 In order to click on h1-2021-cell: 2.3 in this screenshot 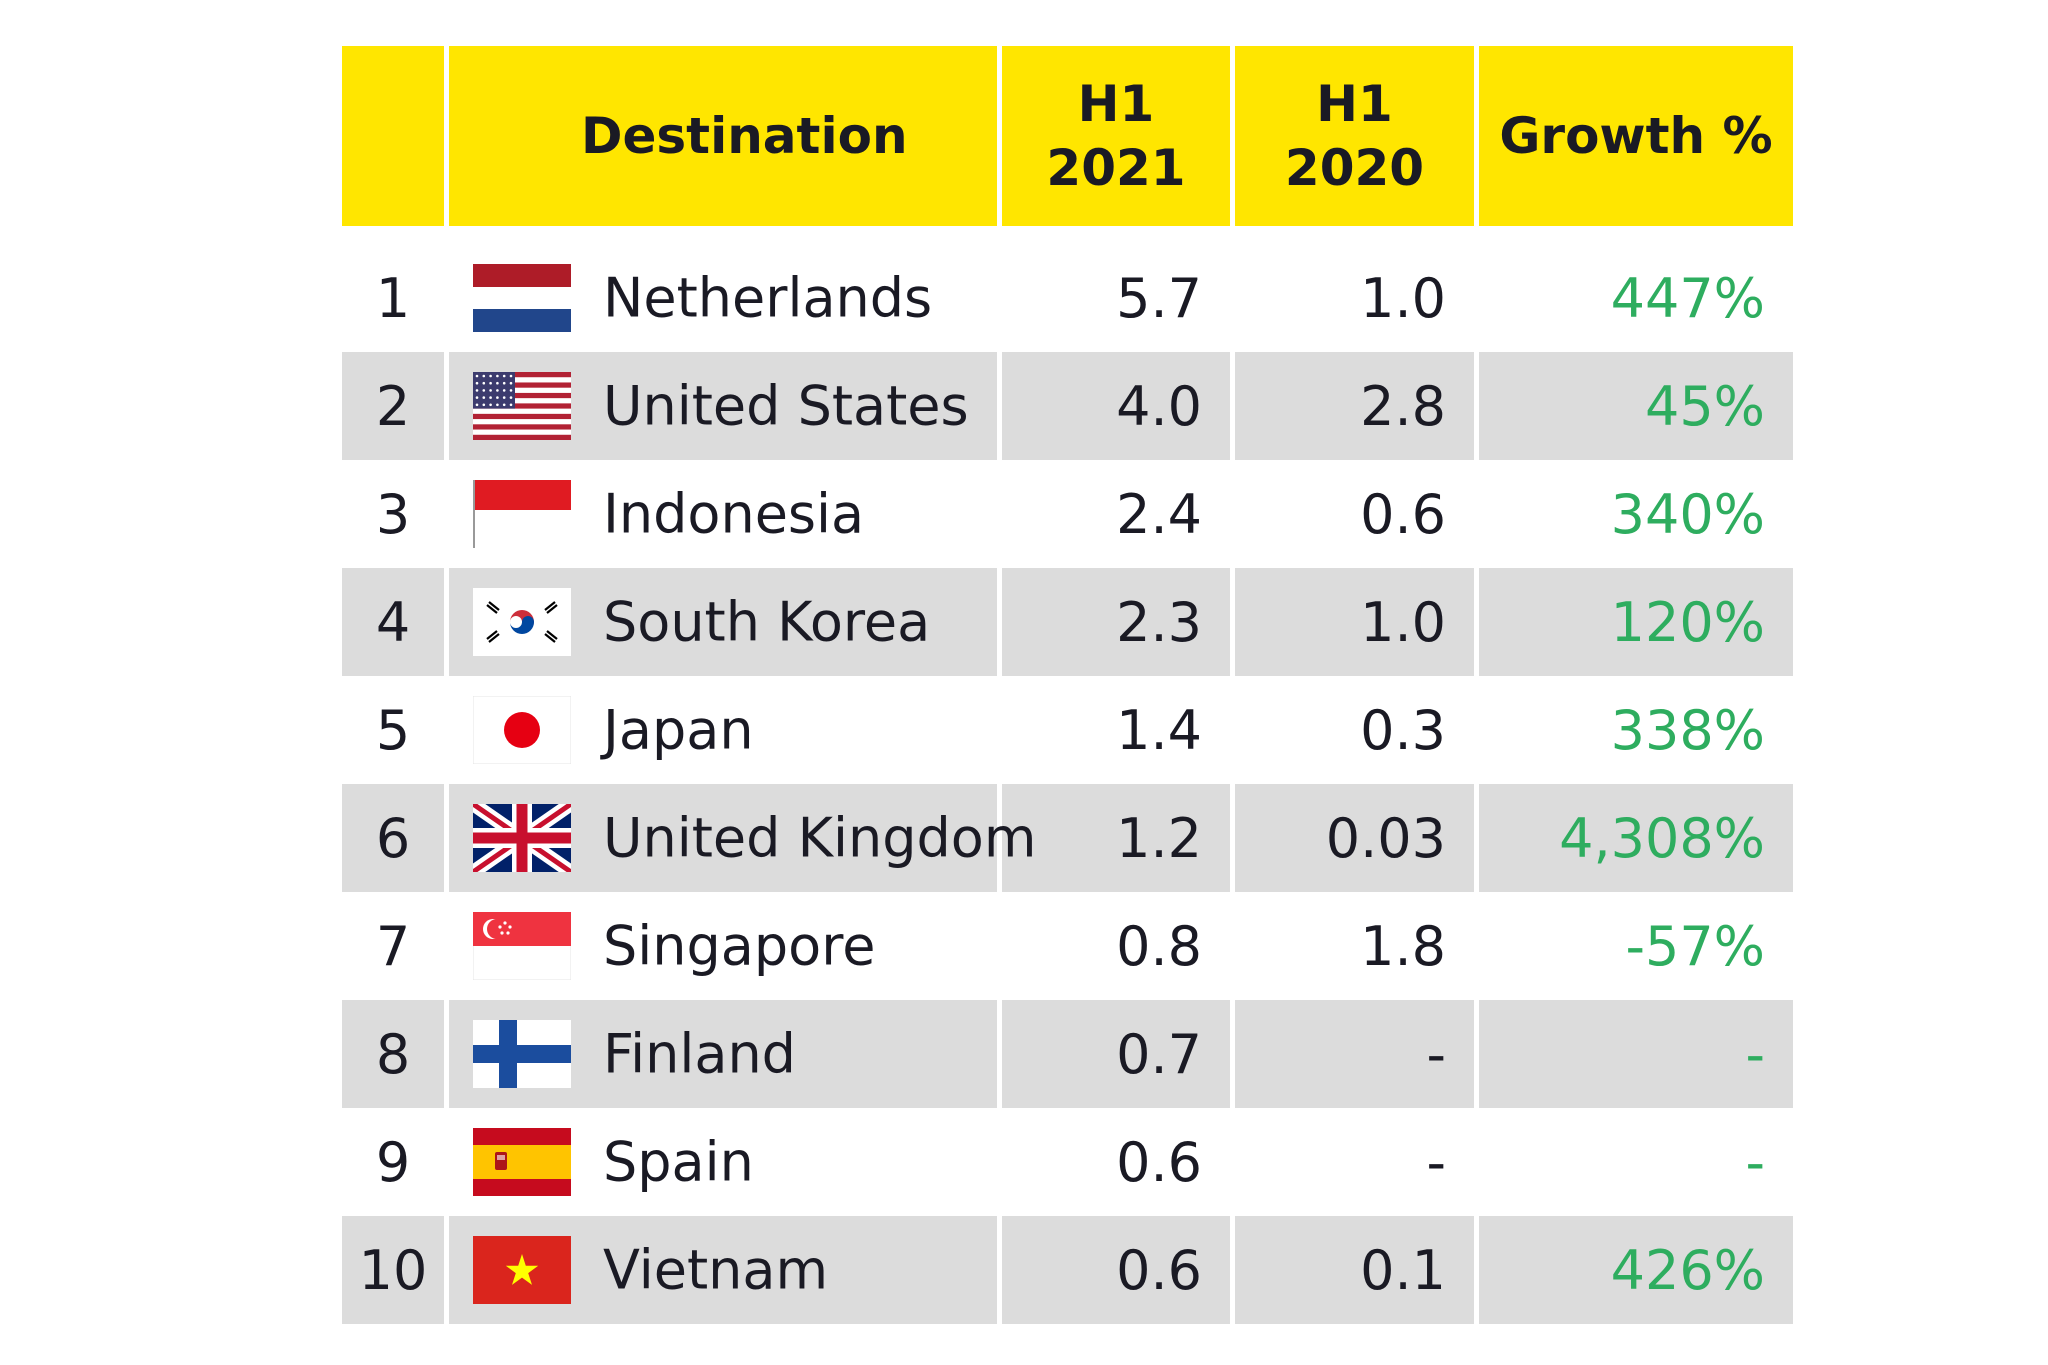, I will do `click(1116, 622)`.